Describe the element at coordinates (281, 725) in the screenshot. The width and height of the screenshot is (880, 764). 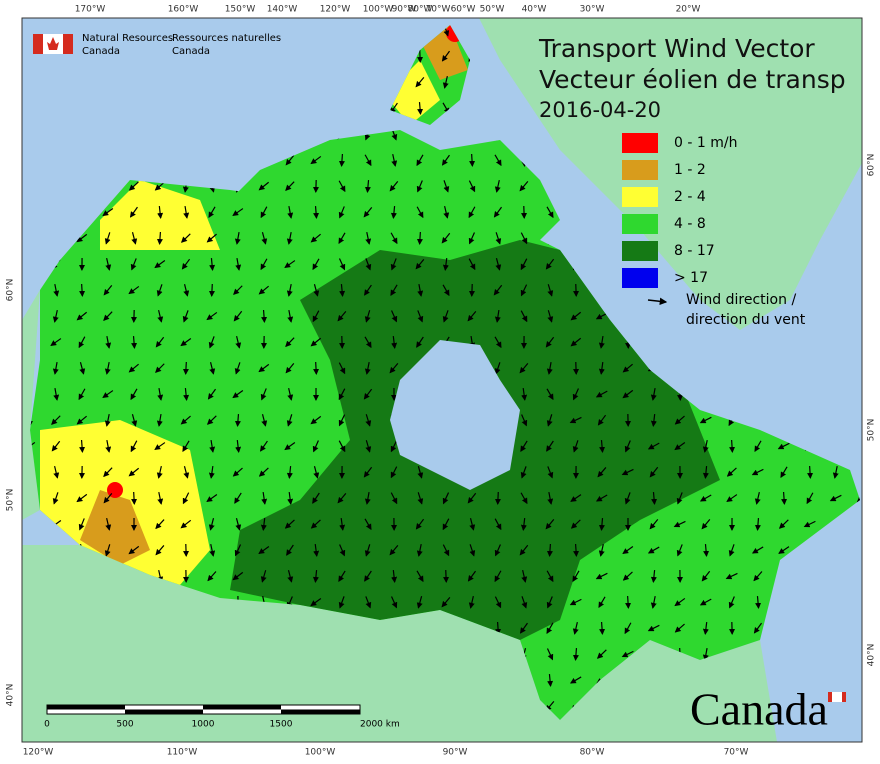
I see `scale-label: 1500` at that location.